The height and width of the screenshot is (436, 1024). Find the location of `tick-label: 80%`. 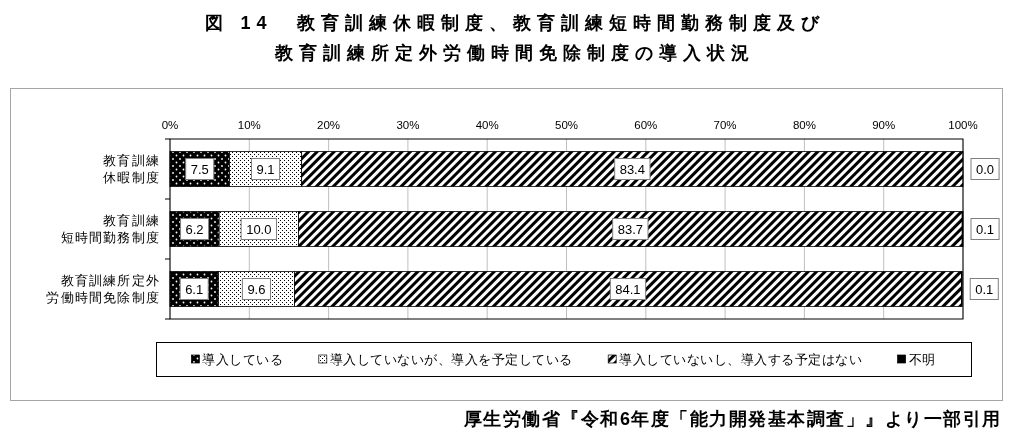

tick-label: 80% is located at coordinates (804, 125).